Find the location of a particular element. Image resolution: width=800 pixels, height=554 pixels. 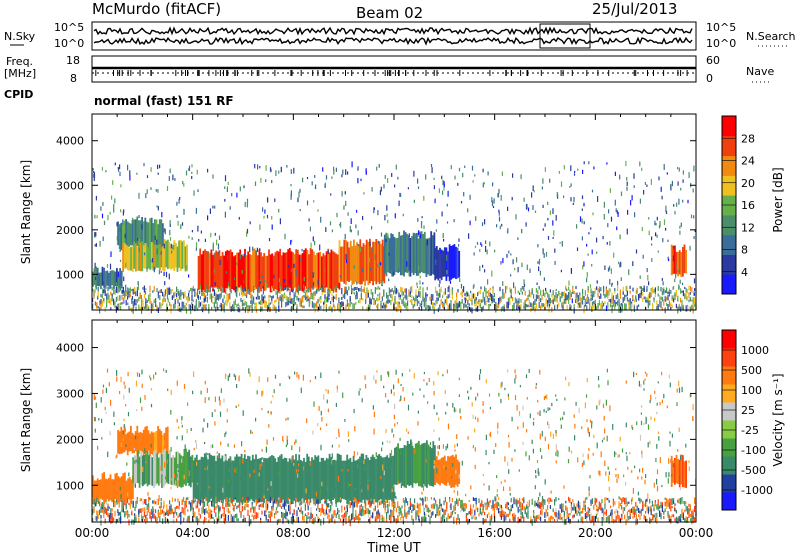

velocity-near-range-band is located at coordinates (394, 511).